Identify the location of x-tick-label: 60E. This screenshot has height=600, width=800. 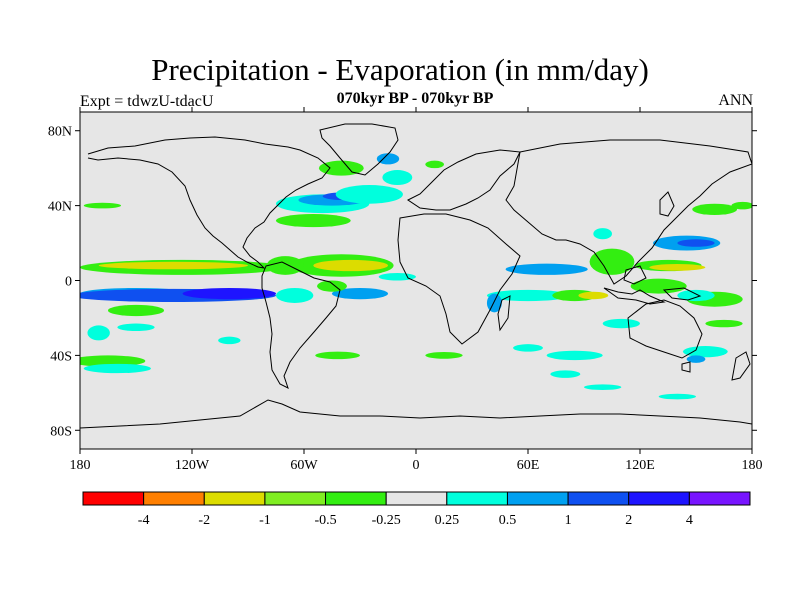
(528, 465).